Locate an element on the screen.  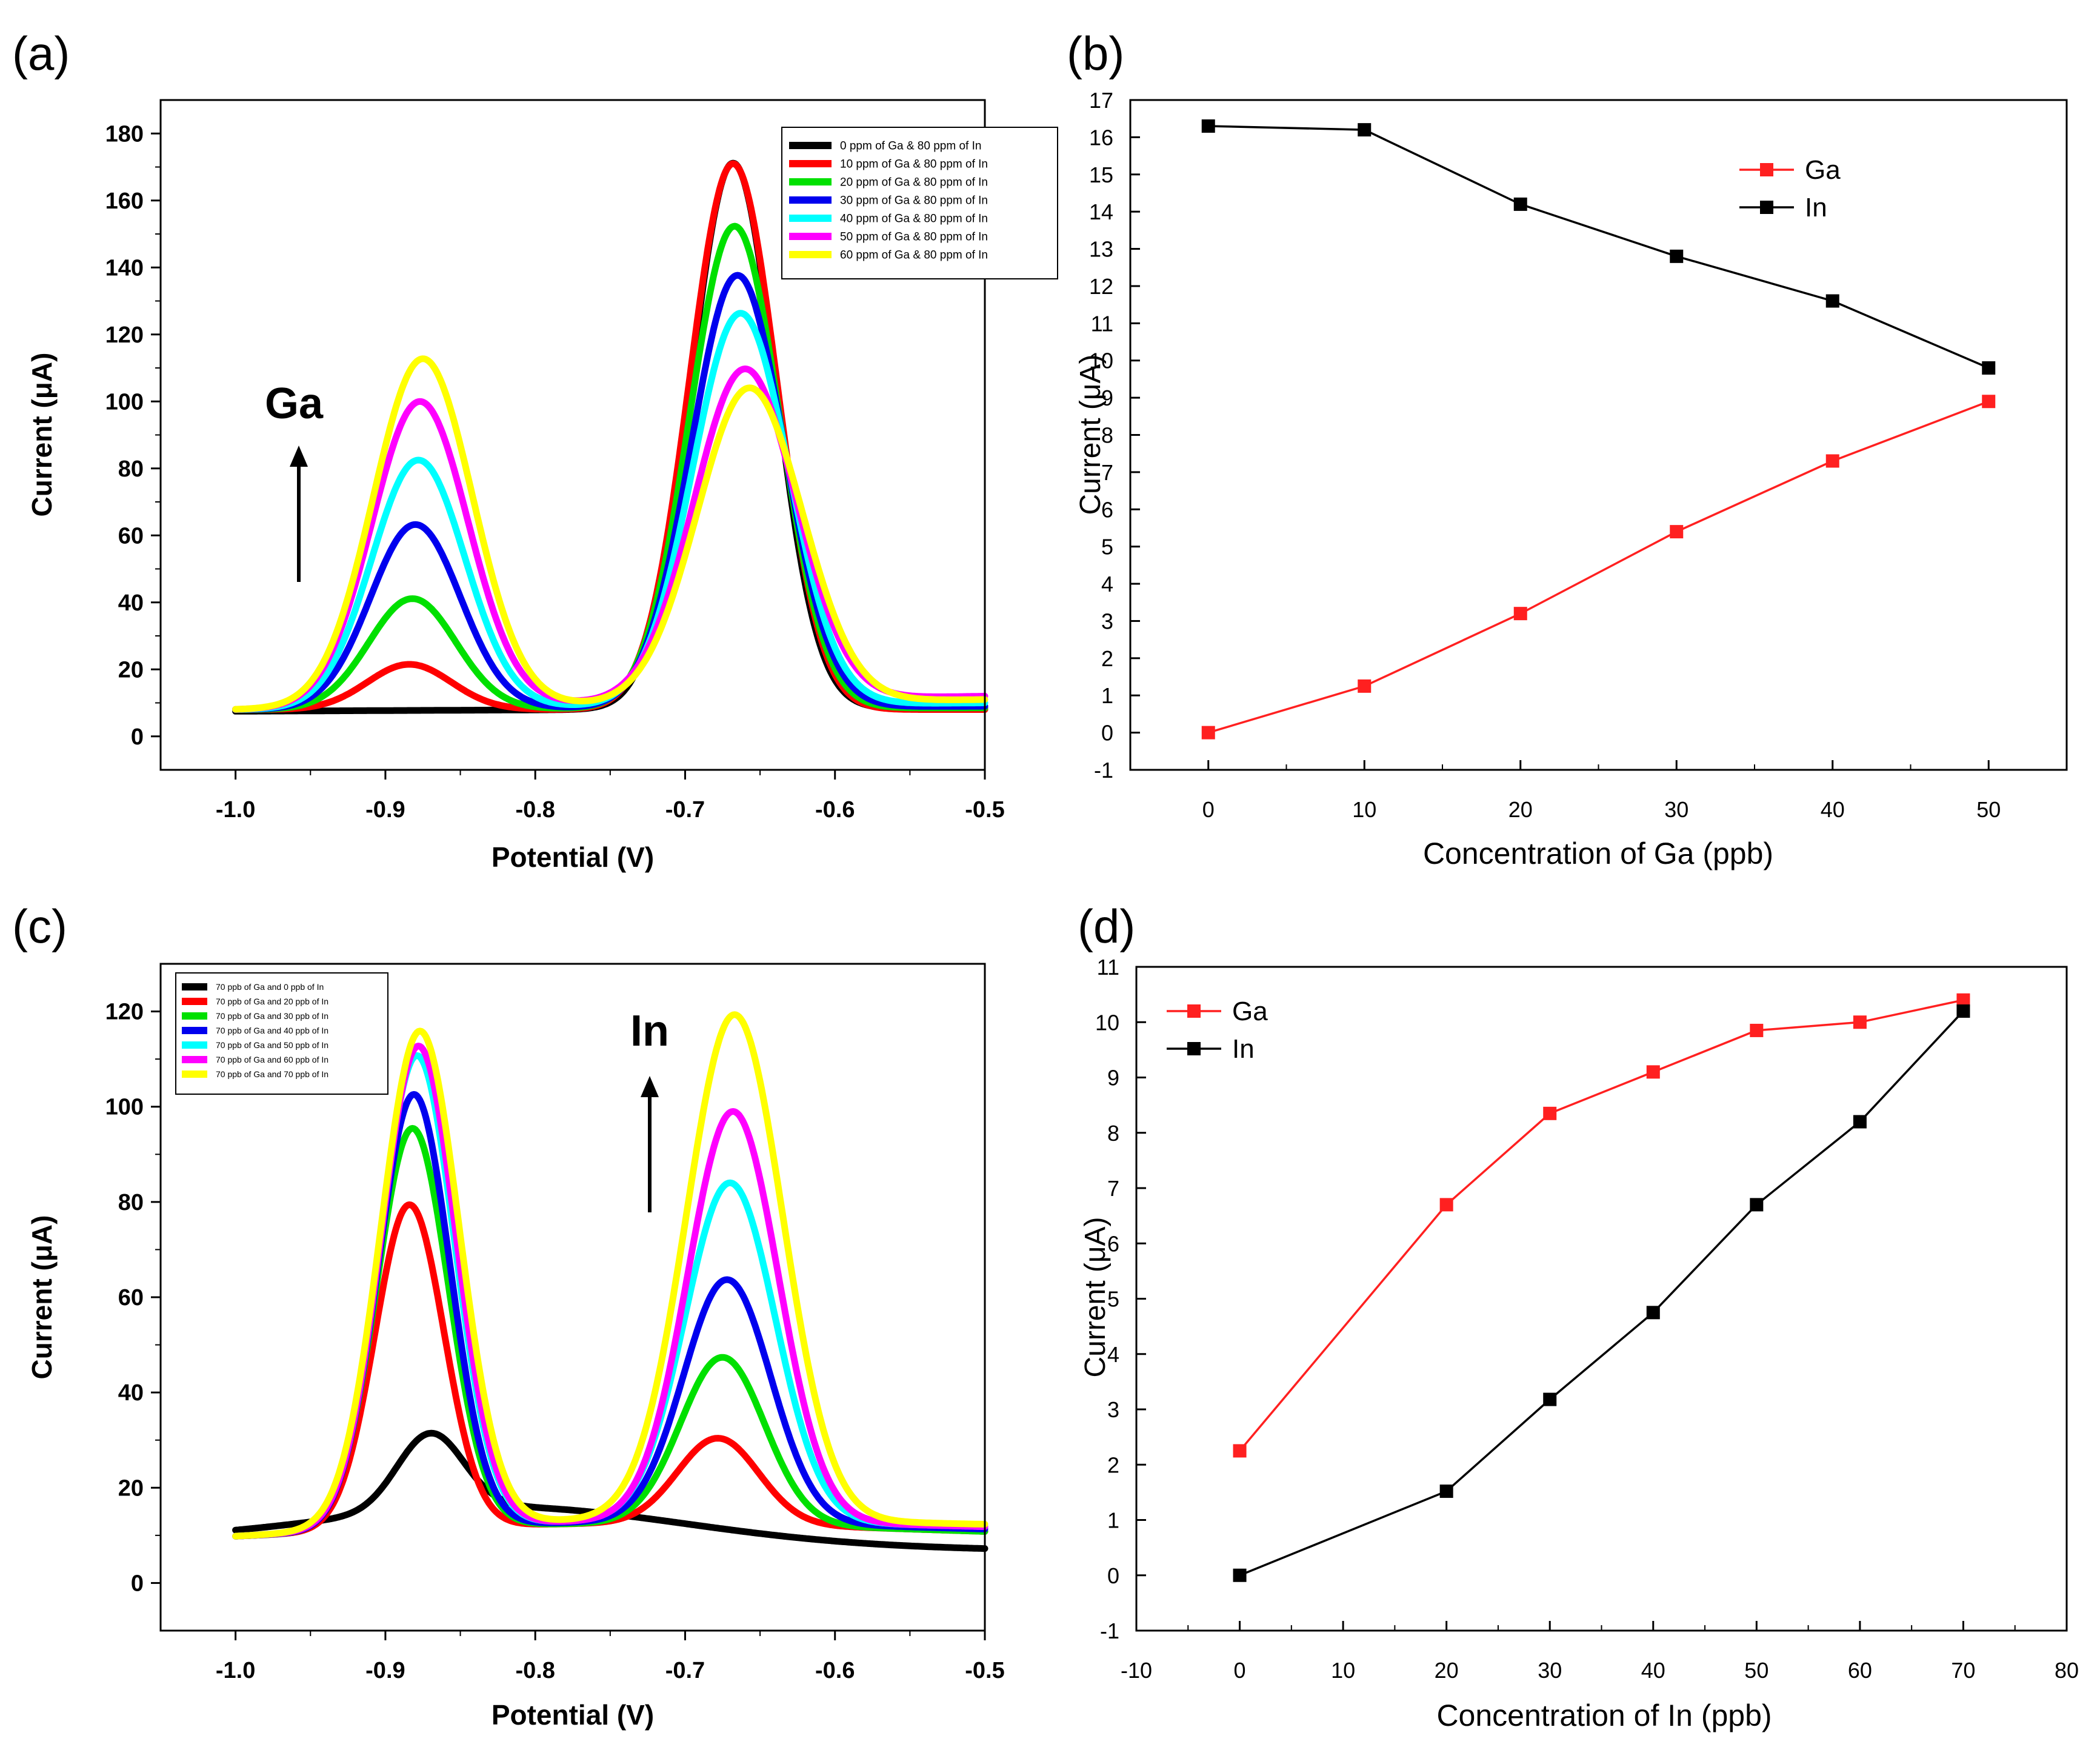
y-tick-label: 140 is located at coordinates (124, 268).